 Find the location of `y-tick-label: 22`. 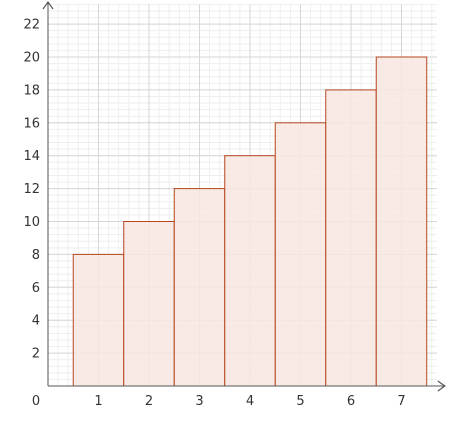

y-tick-label: 22 is located at coordinates (31, 25).